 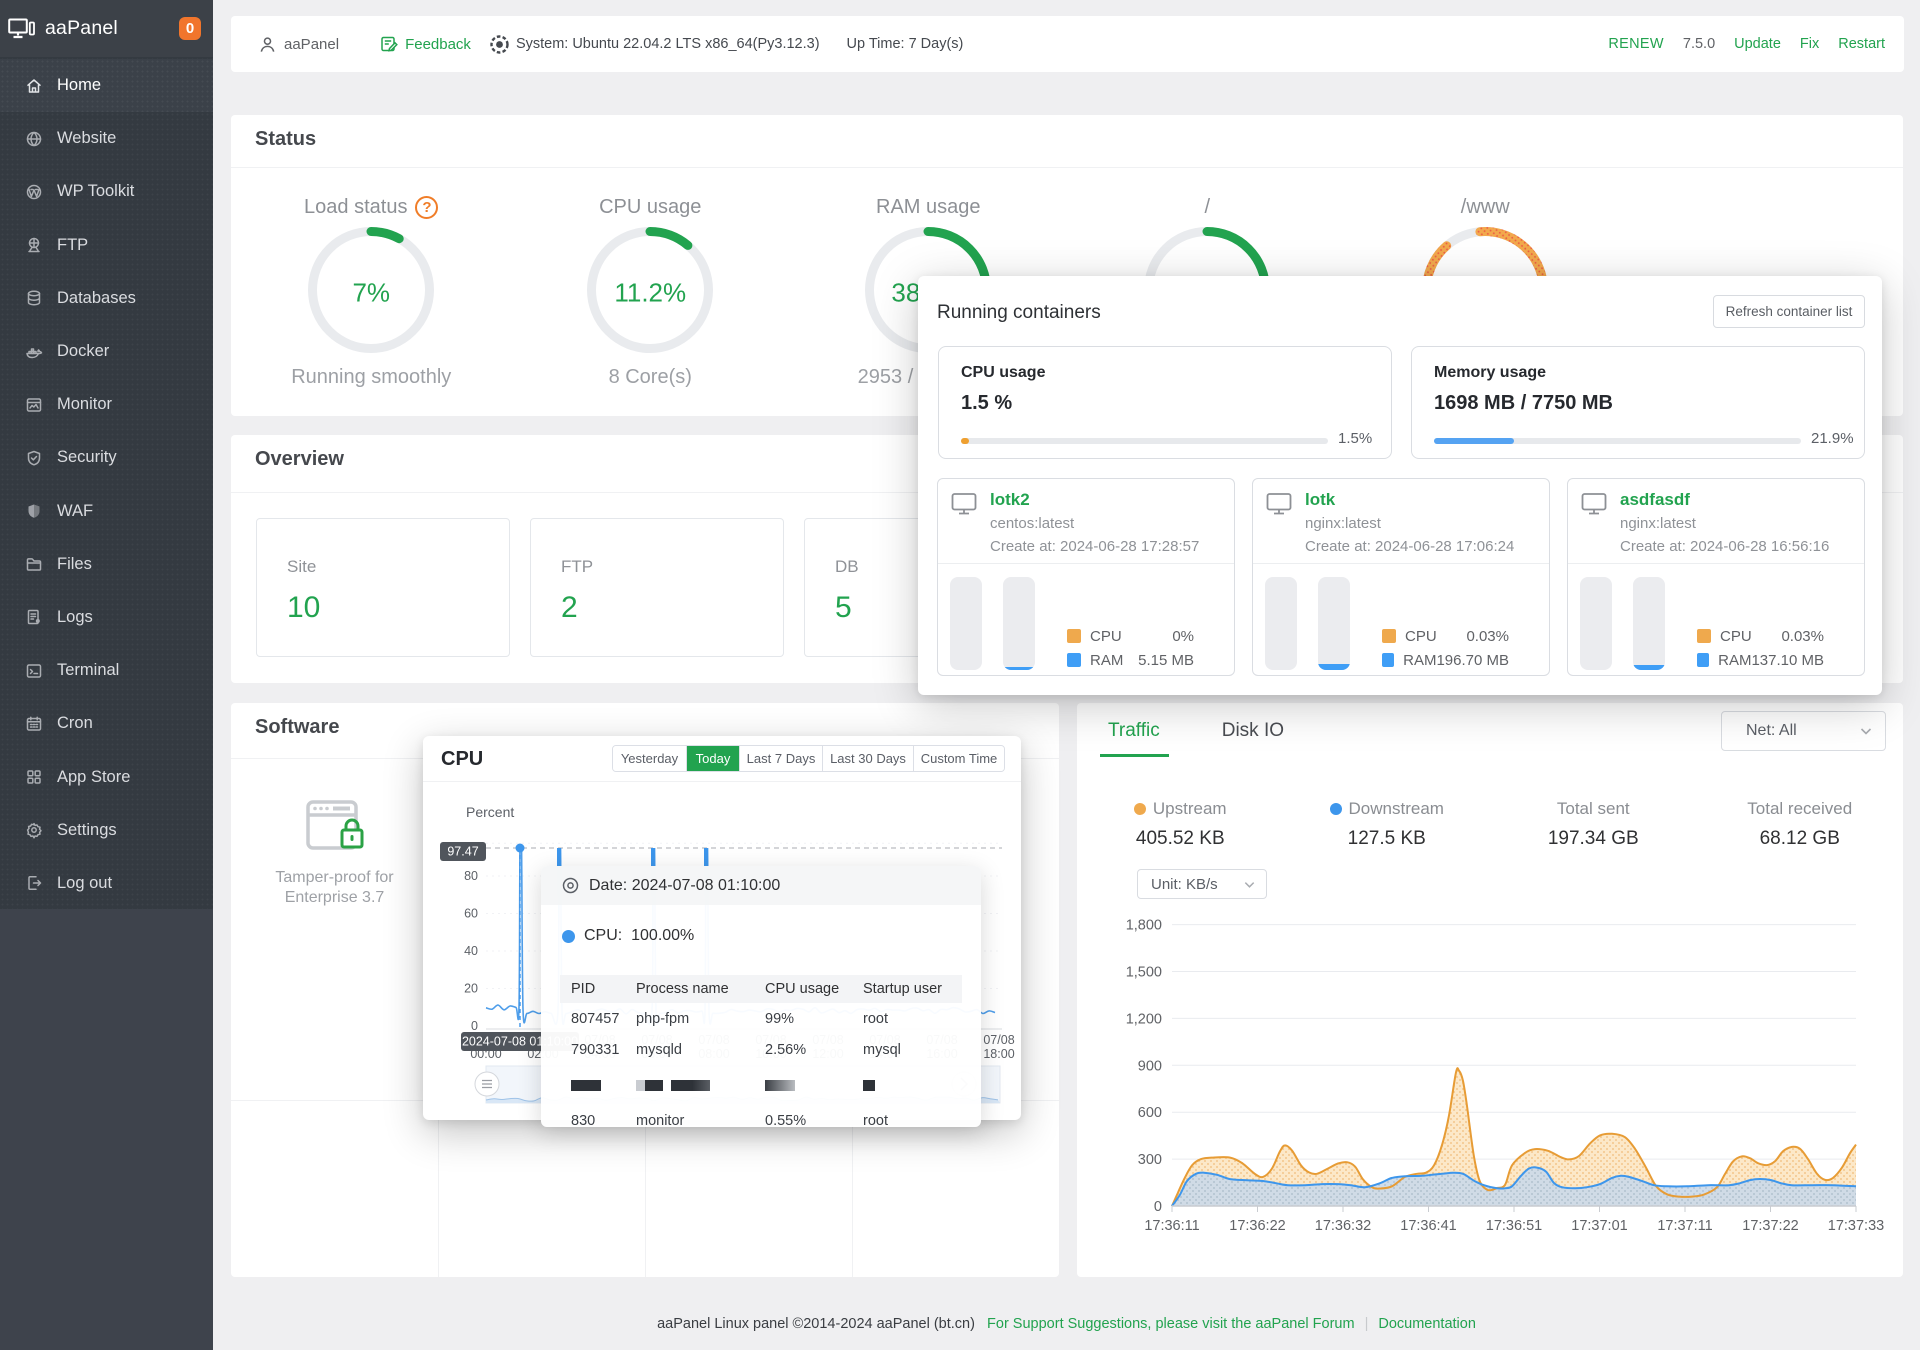 I want to click on svg-text: 17:37:11, so click(x=1684, y=1226).